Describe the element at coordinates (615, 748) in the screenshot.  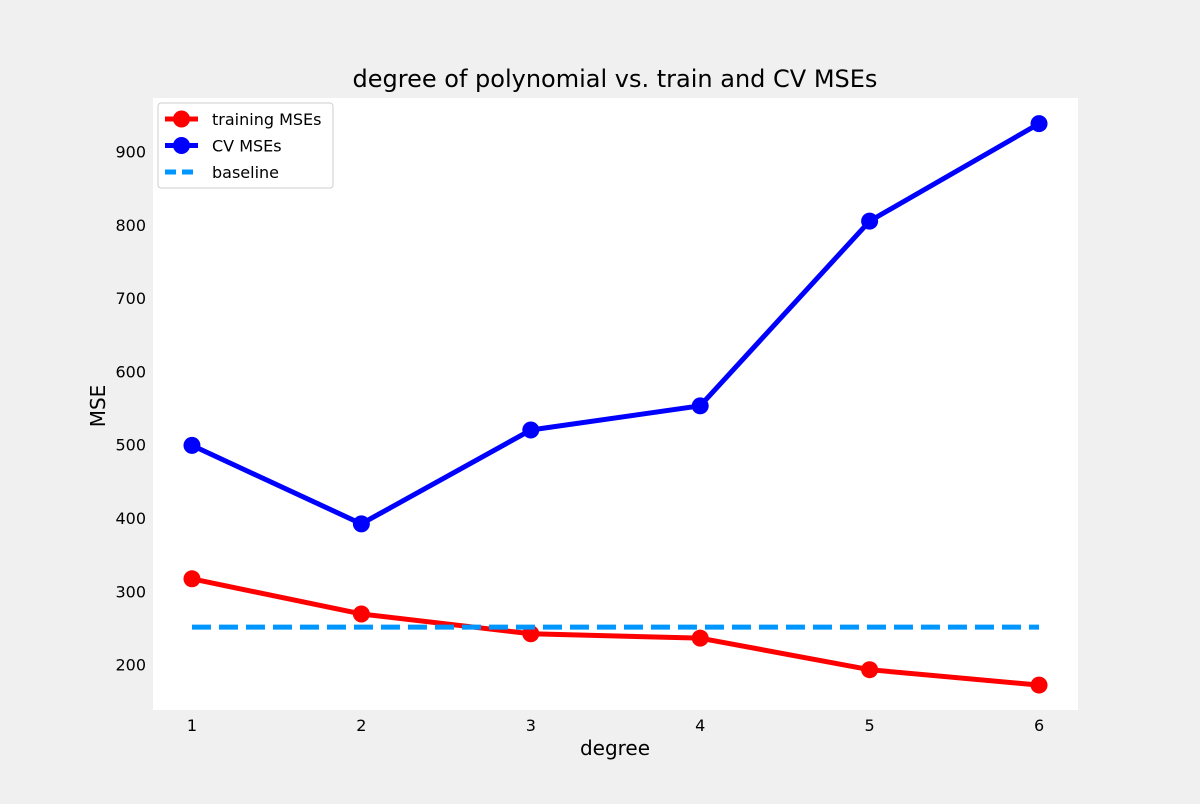
I see `x-axis-label: degree` at that location.